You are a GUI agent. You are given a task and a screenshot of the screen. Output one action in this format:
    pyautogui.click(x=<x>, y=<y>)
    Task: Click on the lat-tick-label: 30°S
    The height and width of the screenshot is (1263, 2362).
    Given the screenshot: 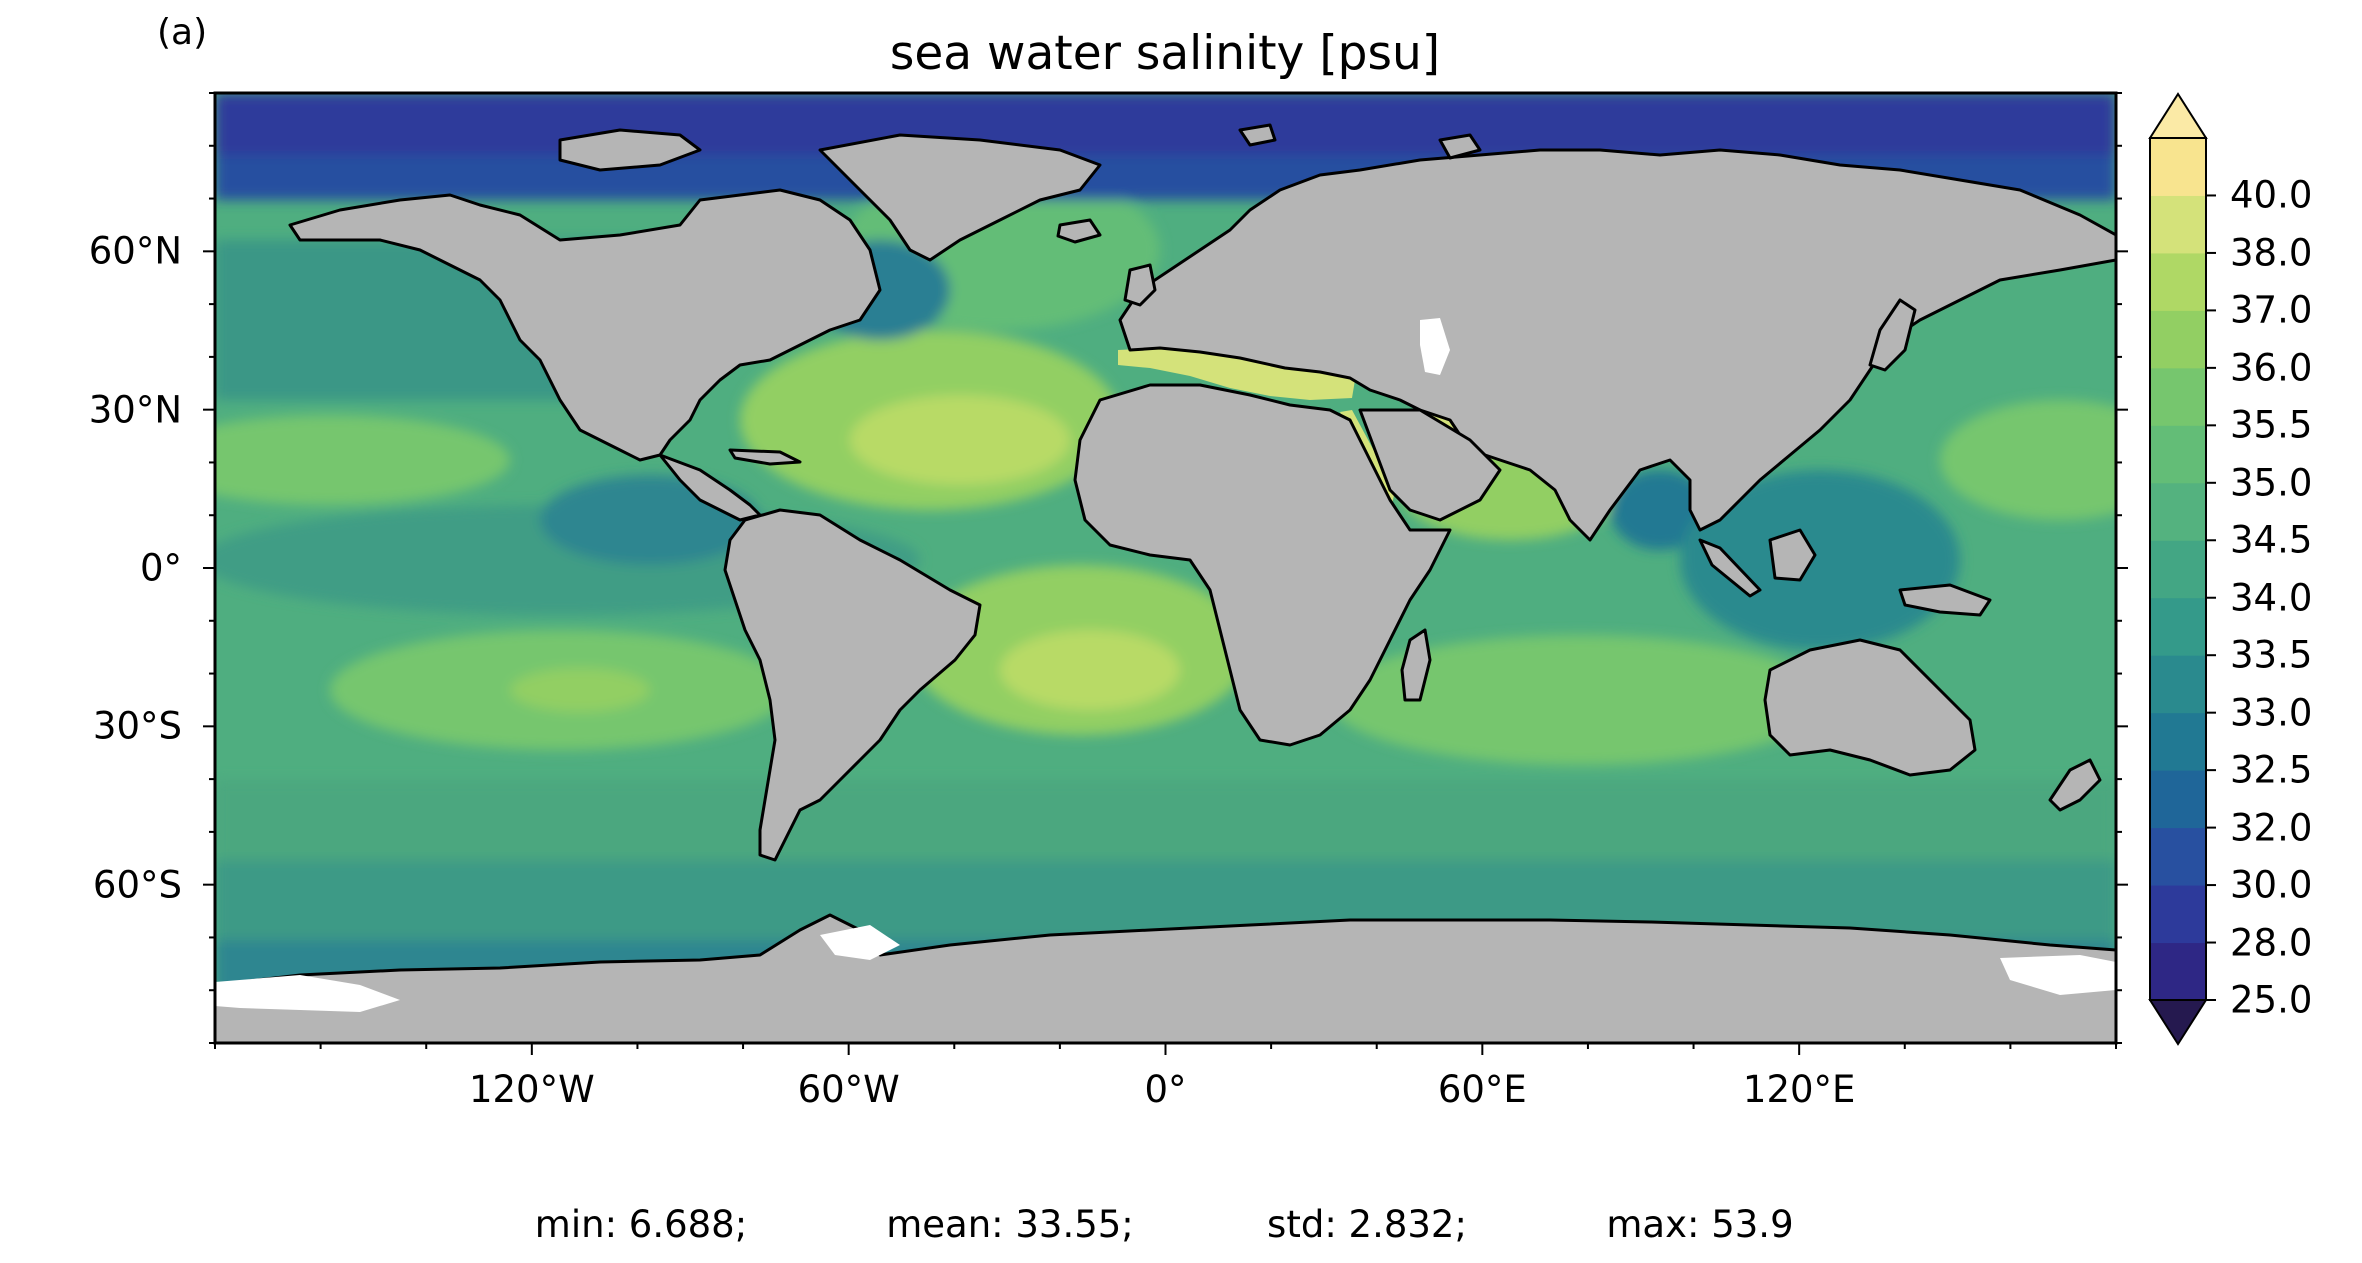 What is the action you would take?
    pyautogui.click(x=137, y=726)
    